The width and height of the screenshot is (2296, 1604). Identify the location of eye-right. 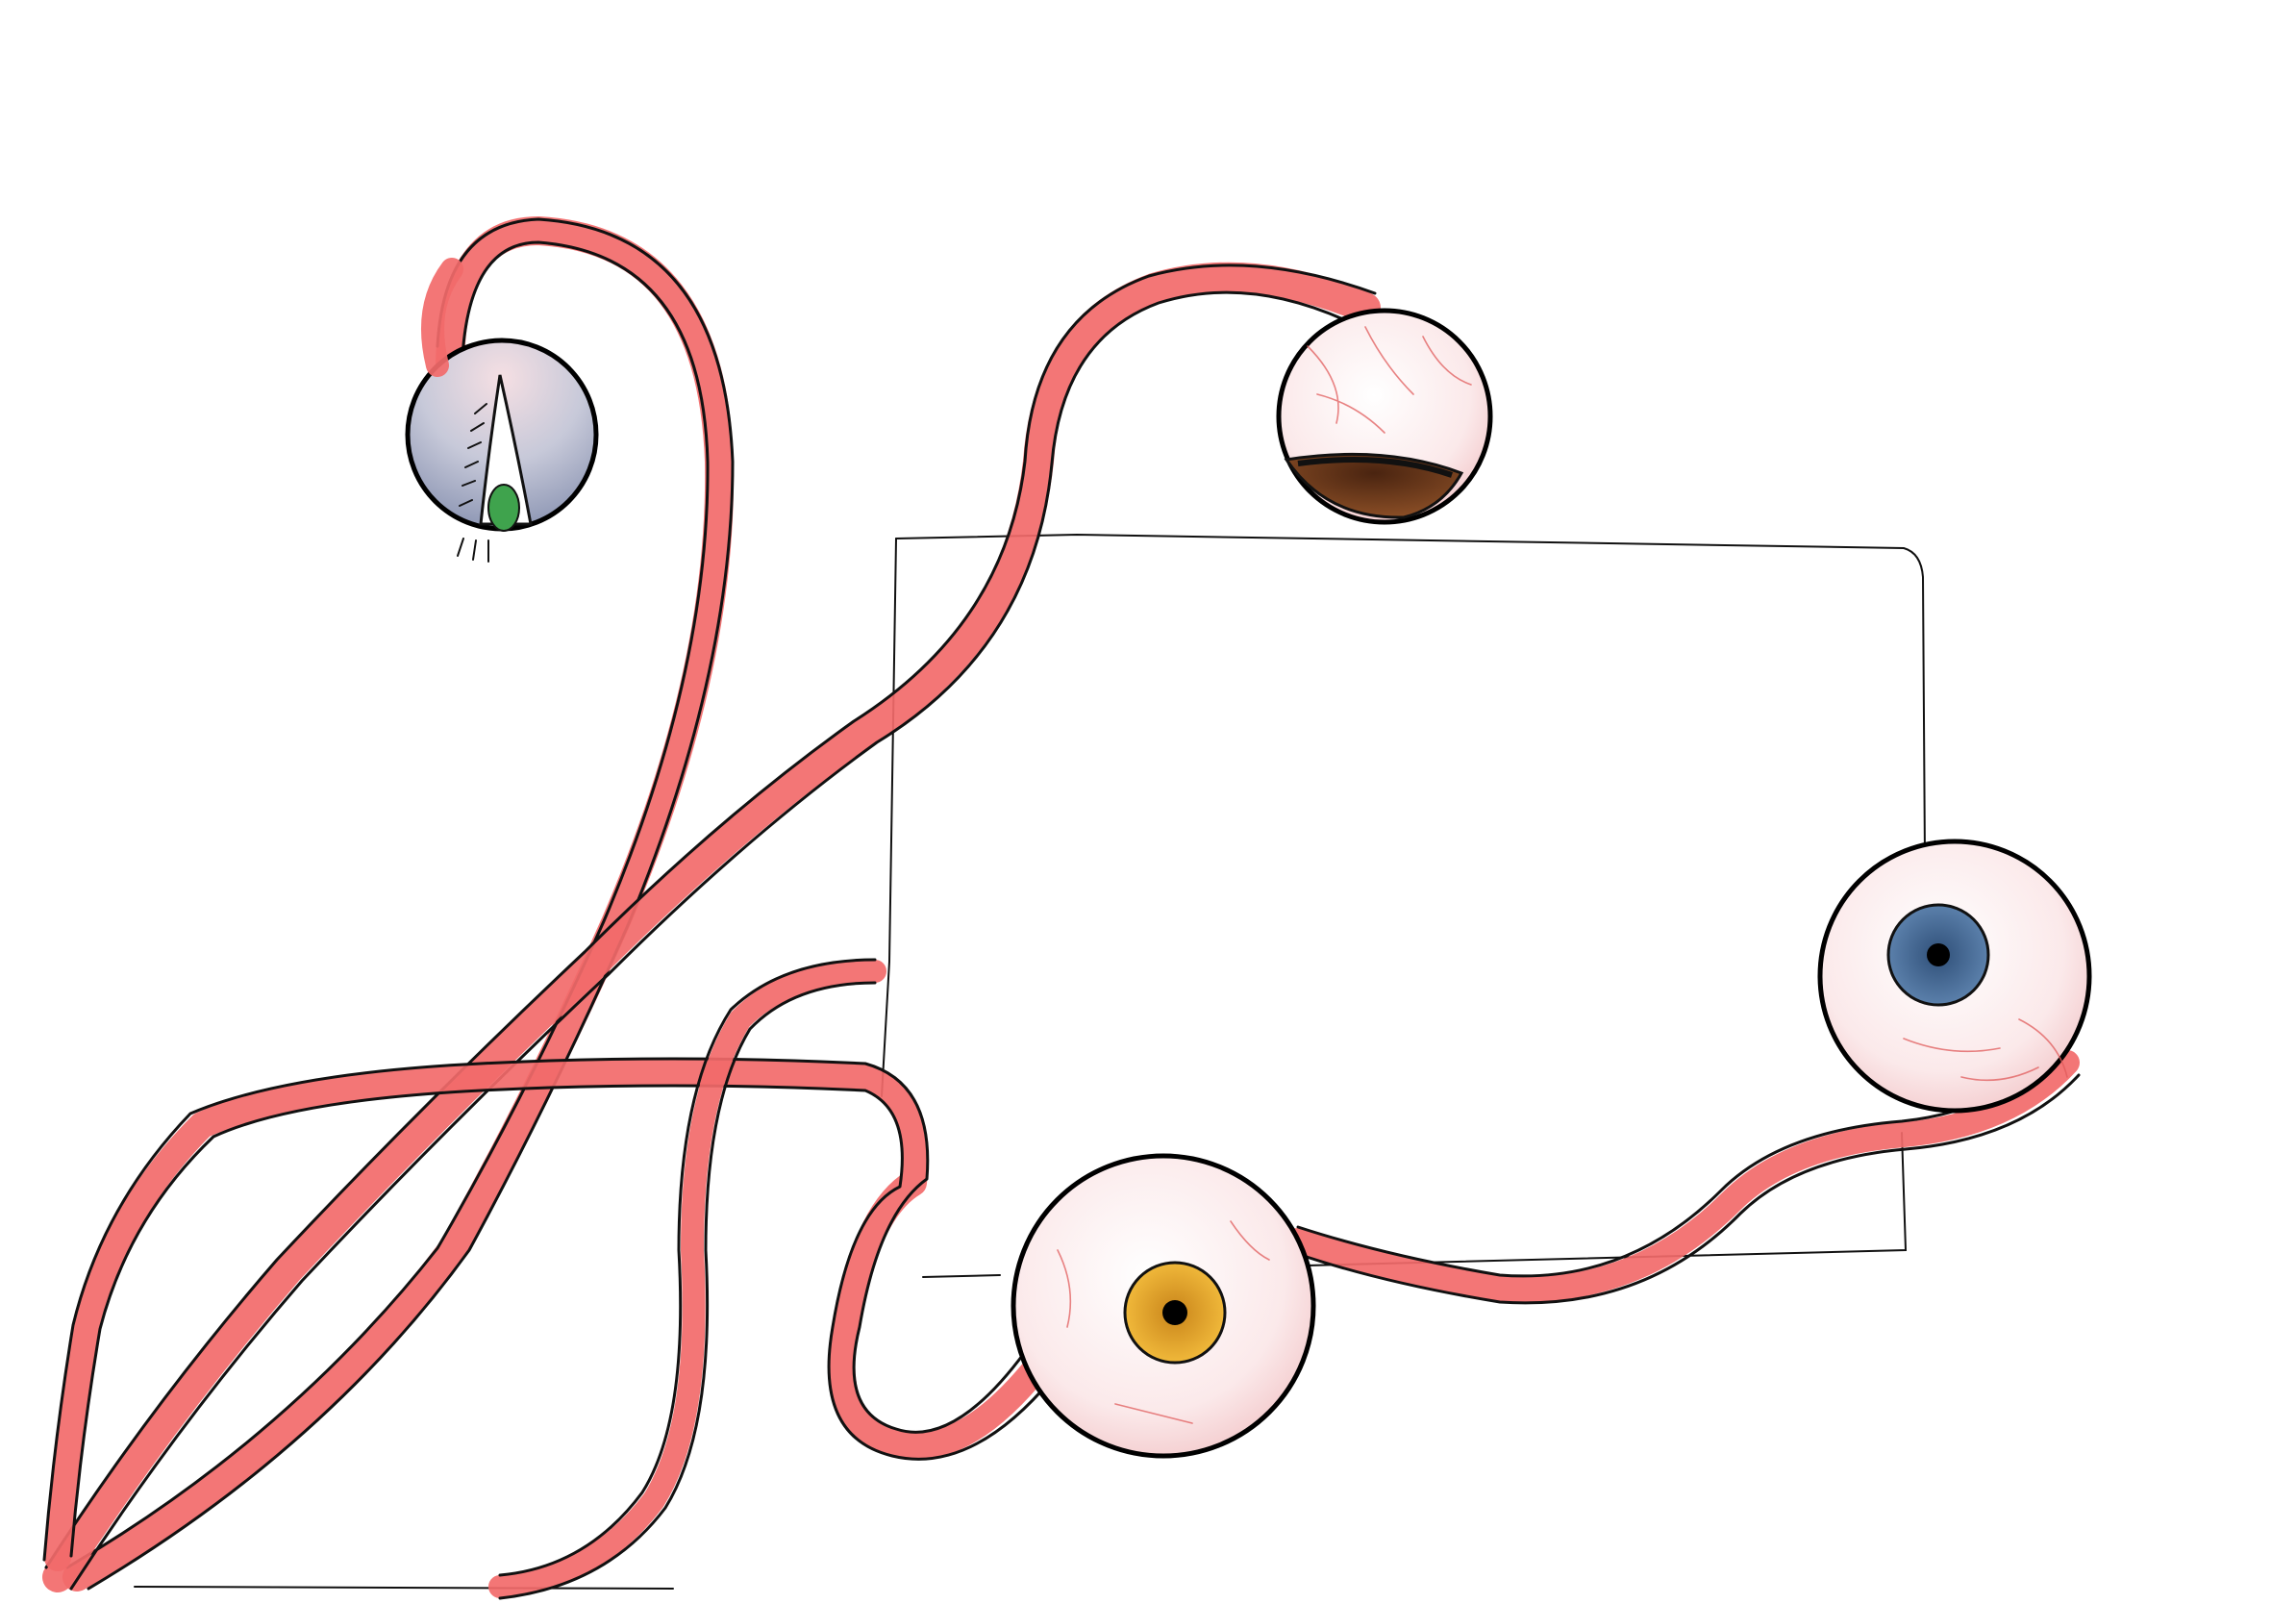
(1954, 976).